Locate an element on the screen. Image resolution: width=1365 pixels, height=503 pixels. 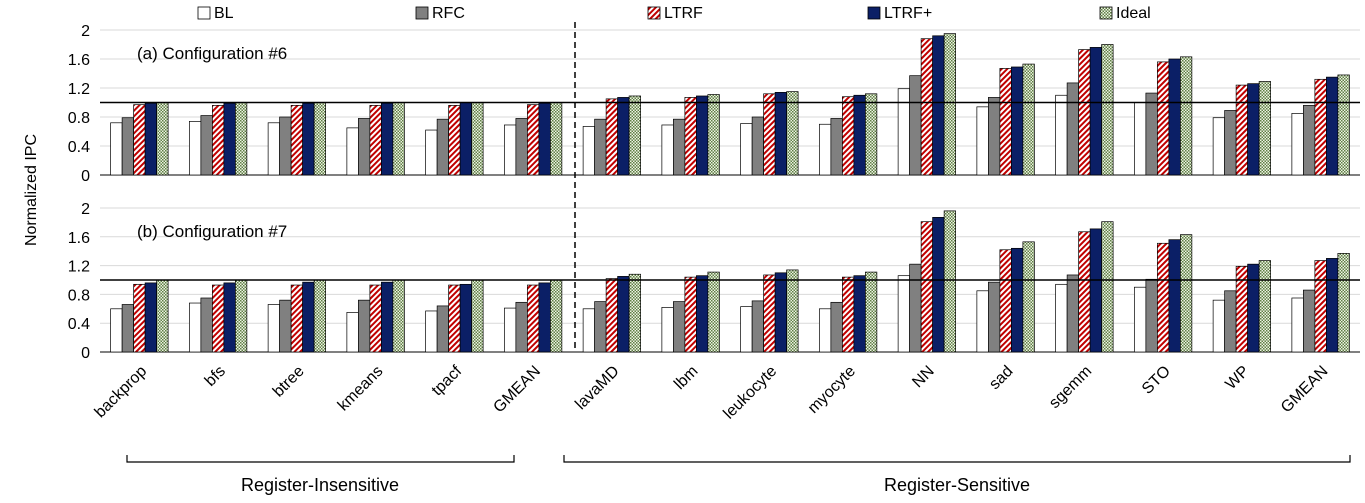
y-tick-label: 0 is located at coordinates (85, 176).